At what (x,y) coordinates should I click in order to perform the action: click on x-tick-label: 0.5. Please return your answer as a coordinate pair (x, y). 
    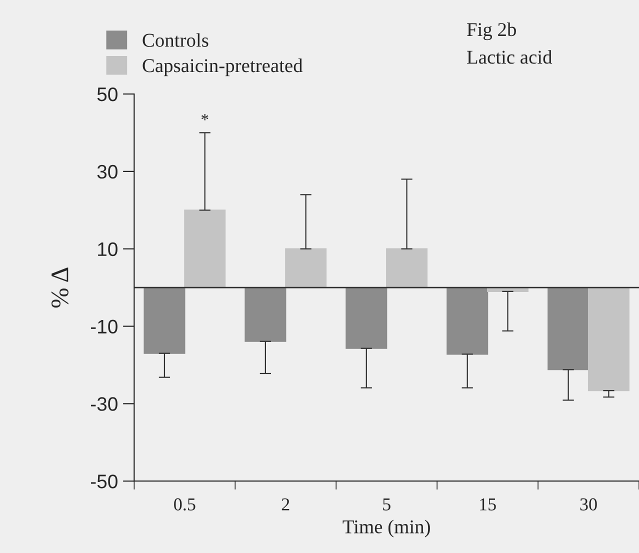
    Looking at the image, I should click on (185, 504).